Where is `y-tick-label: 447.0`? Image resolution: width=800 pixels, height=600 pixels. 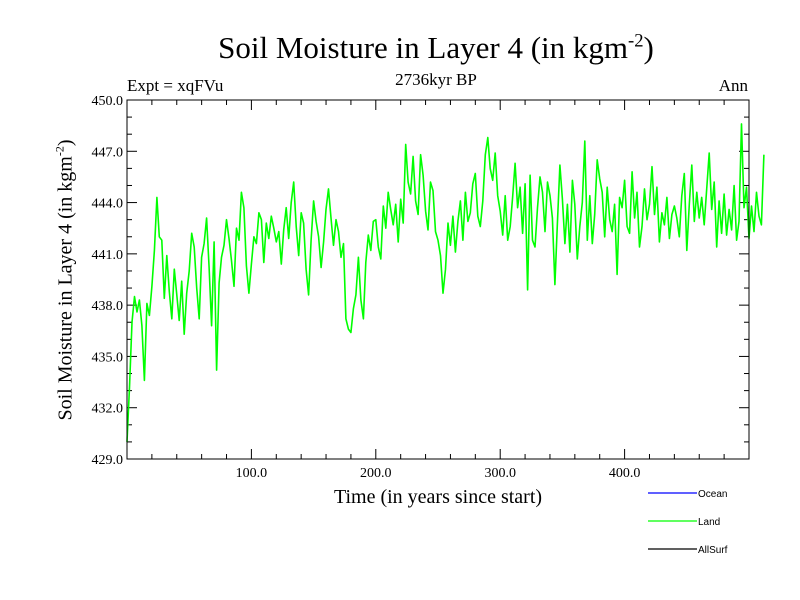 y-tick-label: 447.0 is located at coordinates (108, 152).